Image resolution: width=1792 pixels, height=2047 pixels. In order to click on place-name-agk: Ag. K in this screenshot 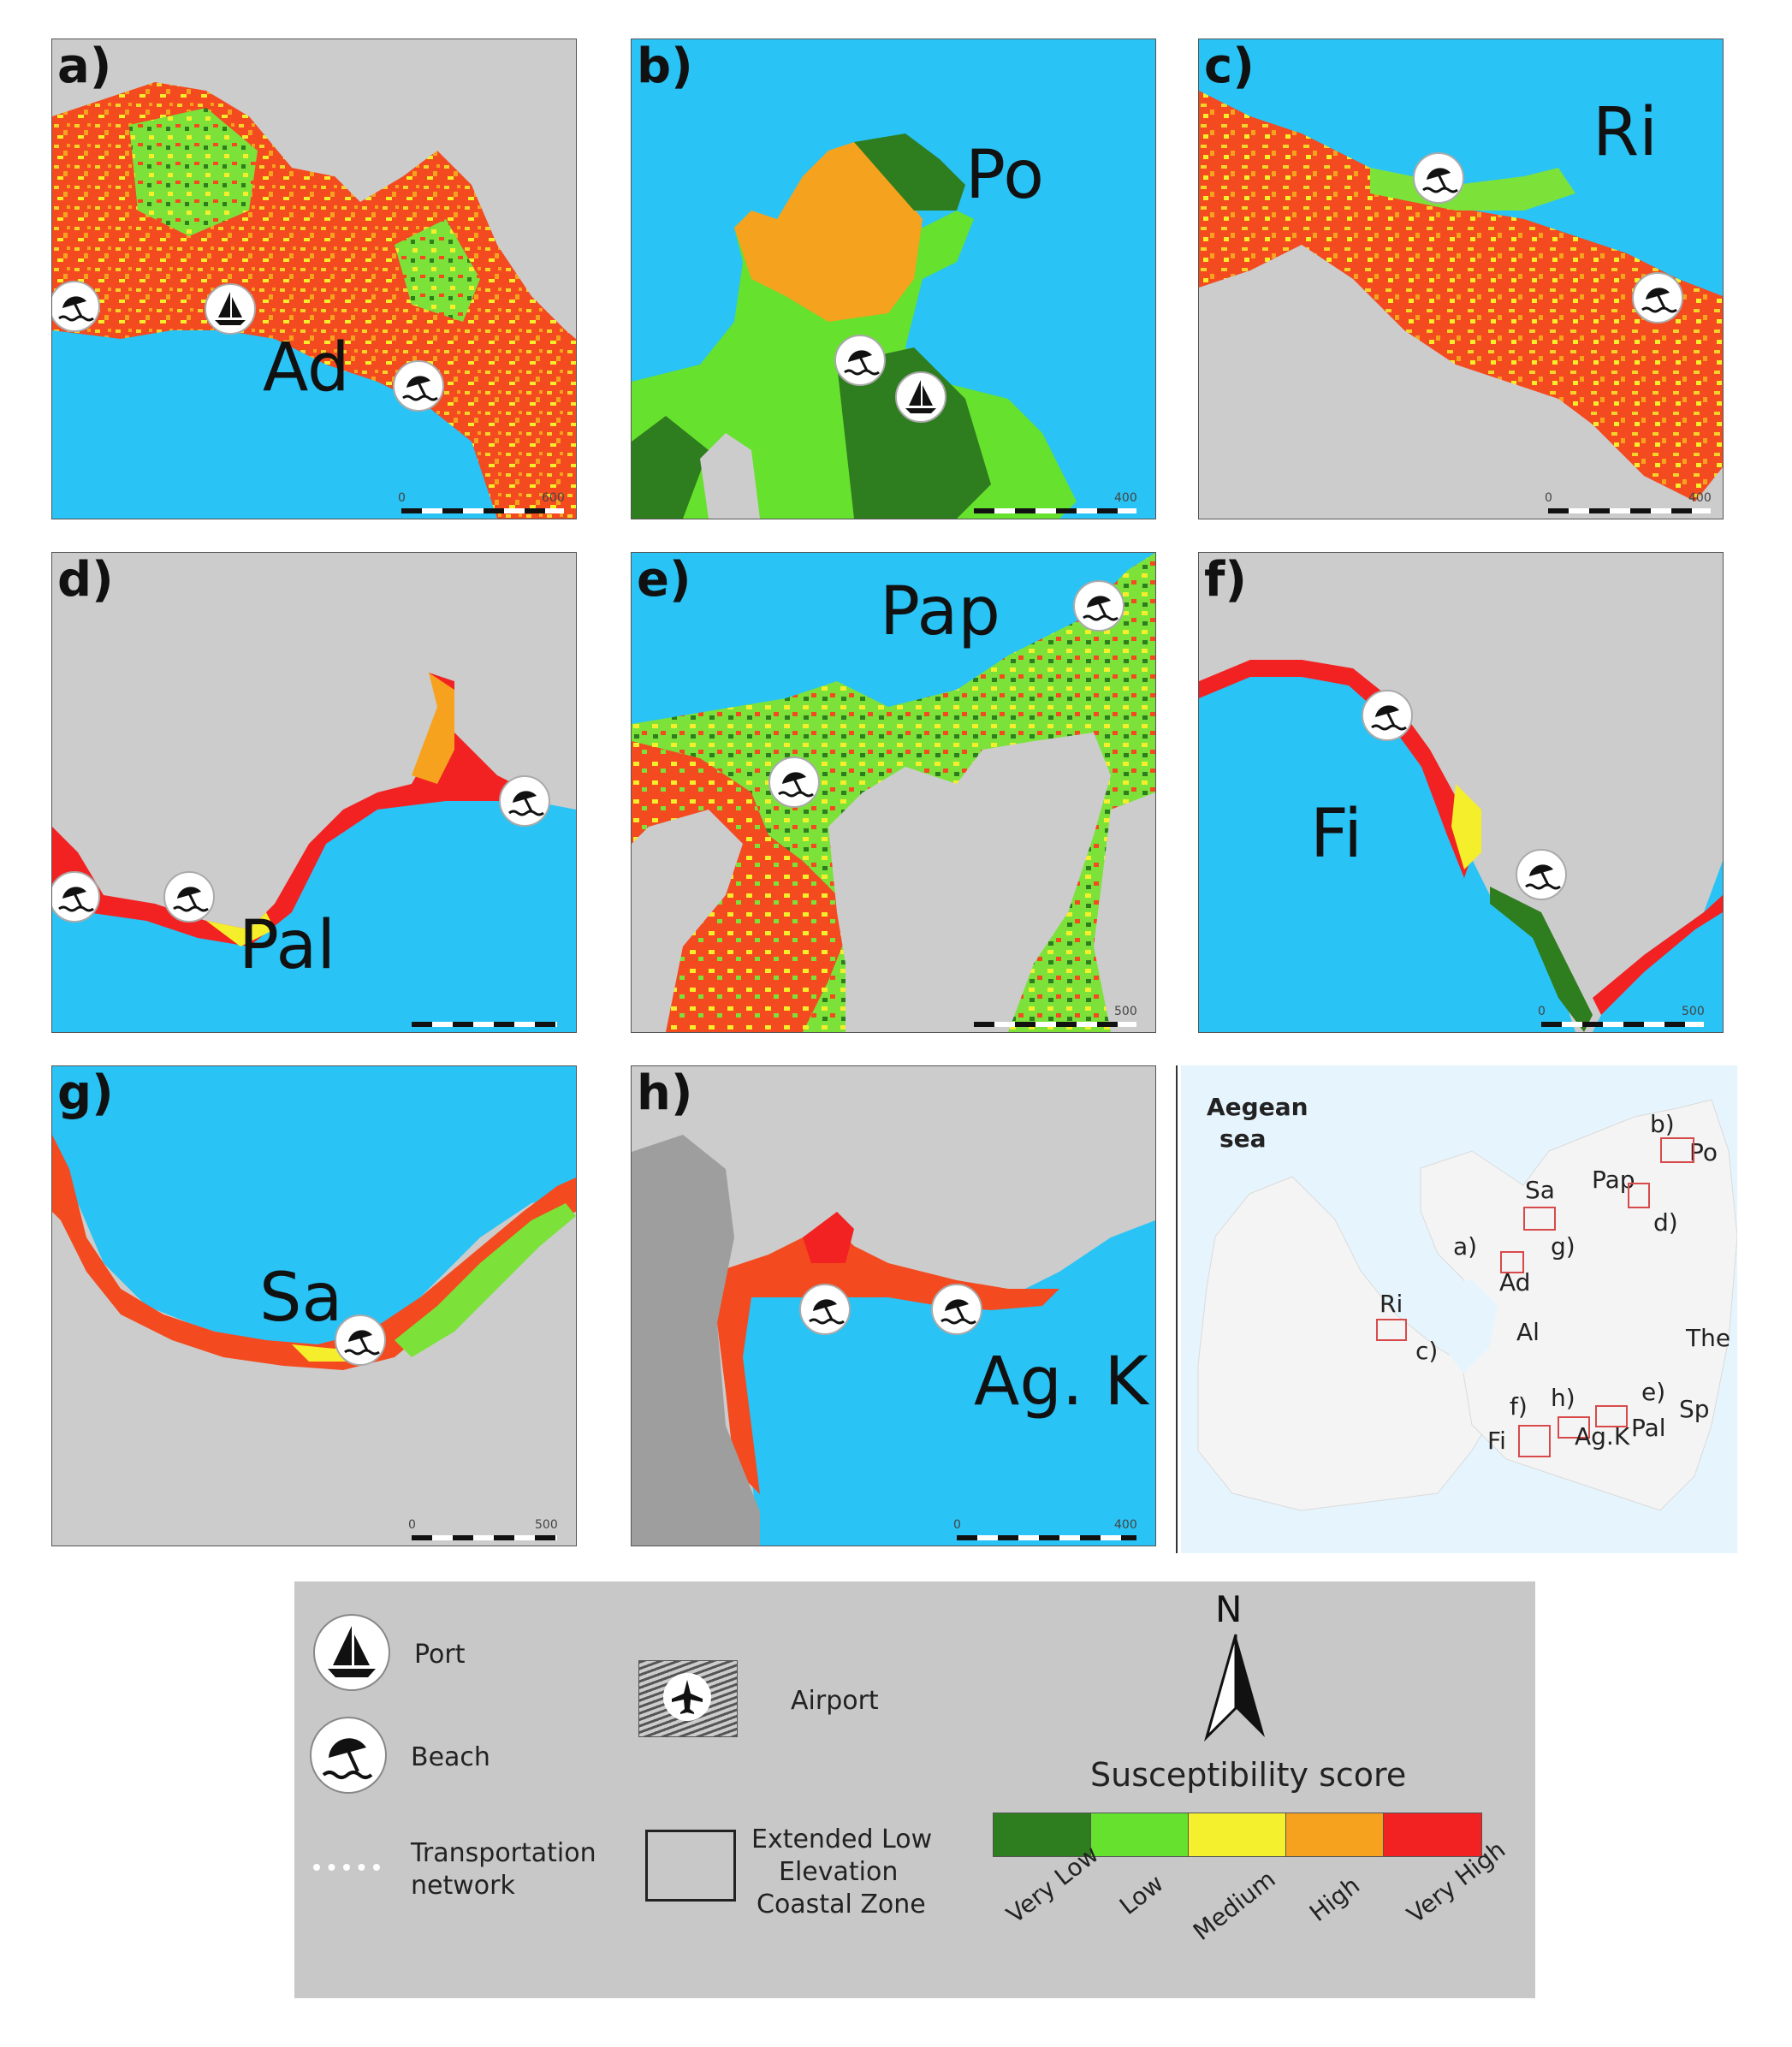, I will do `click(1061, 1382)`.